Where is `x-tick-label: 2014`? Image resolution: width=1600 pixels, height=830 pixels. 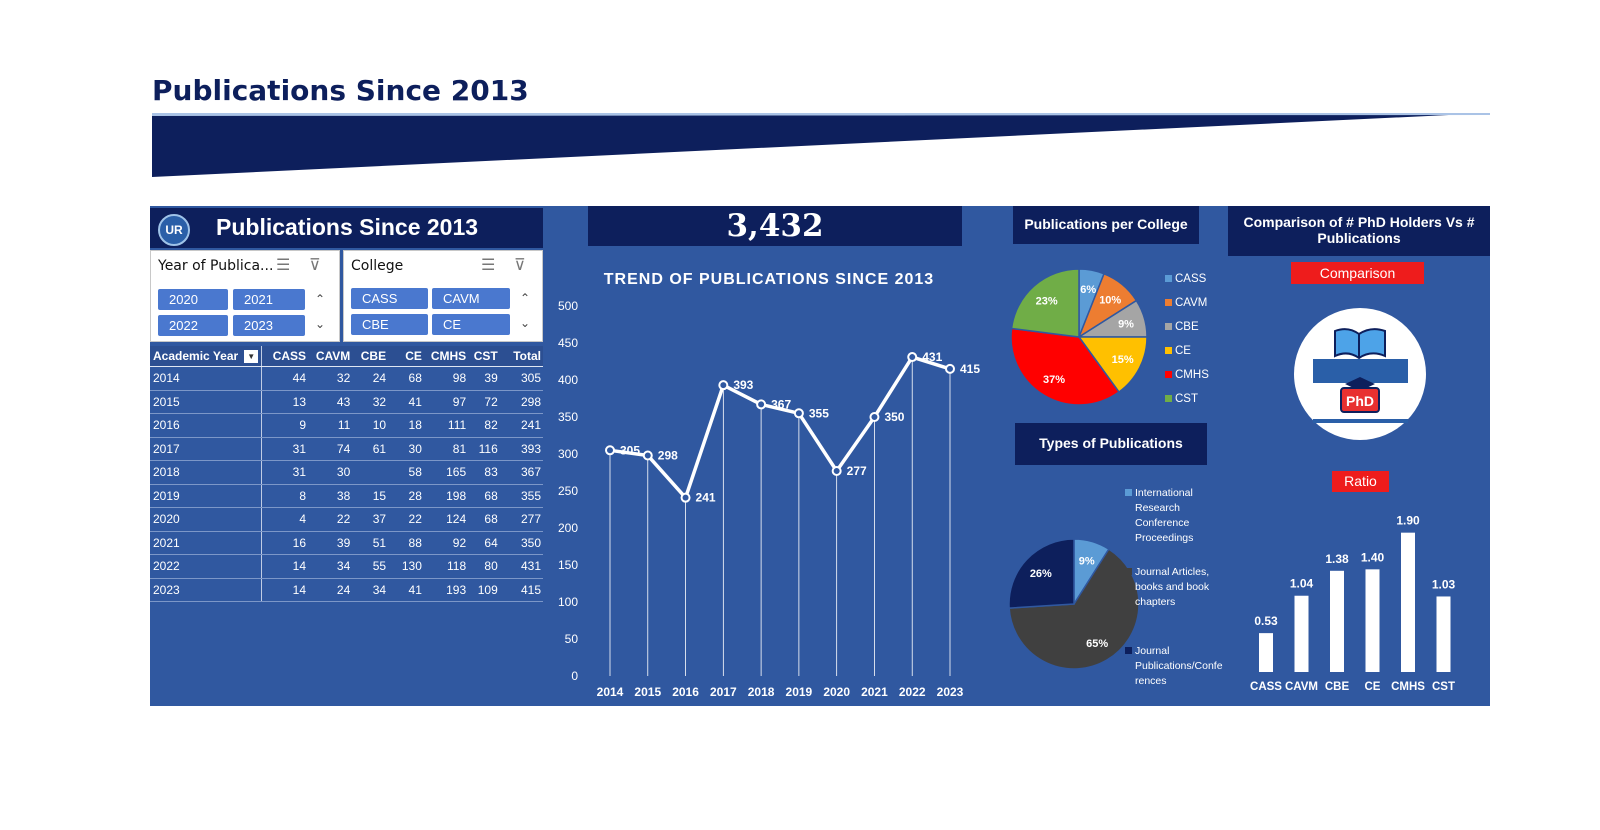
x-tick-label: 2014 is located at coordinates (610, 692).